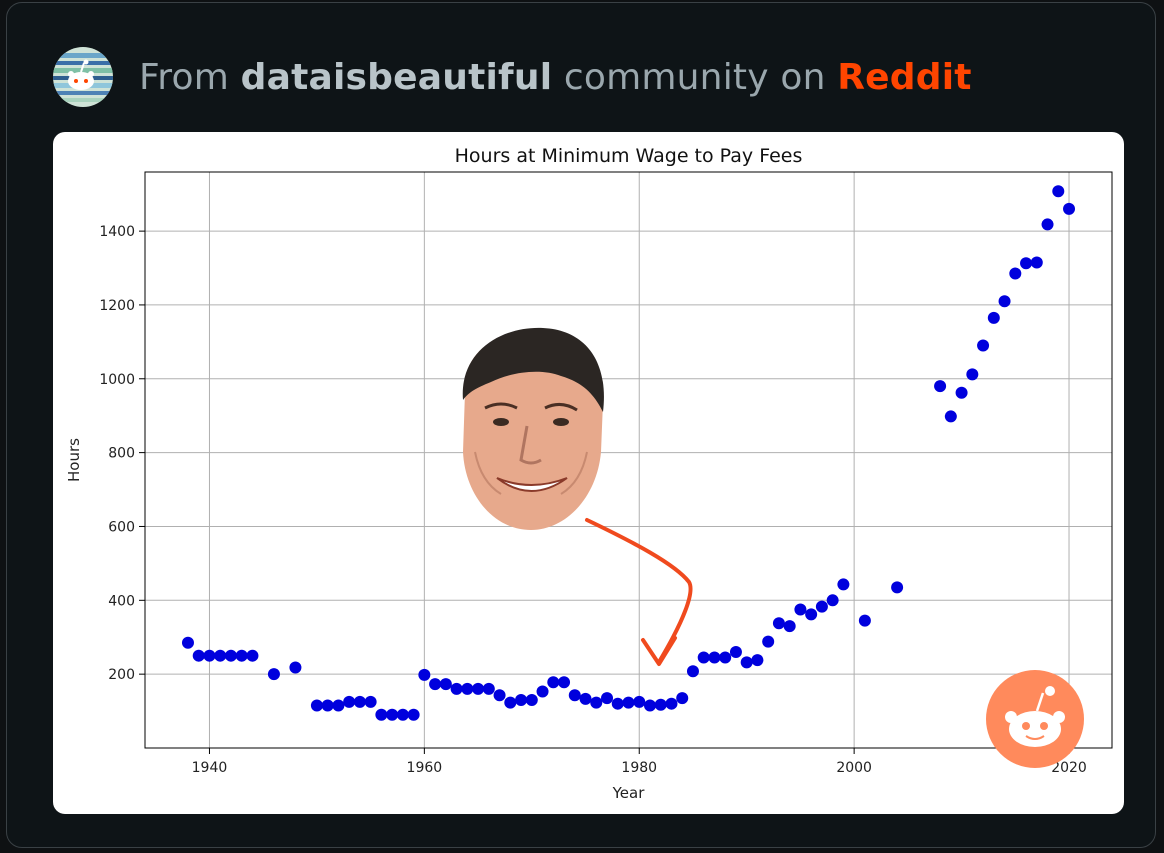 The width and height of the screenshot is (1164, 853). Describe the element at coordinates (117, 232) in the screenshot. I see `y-tick-label: 1400` at that location.